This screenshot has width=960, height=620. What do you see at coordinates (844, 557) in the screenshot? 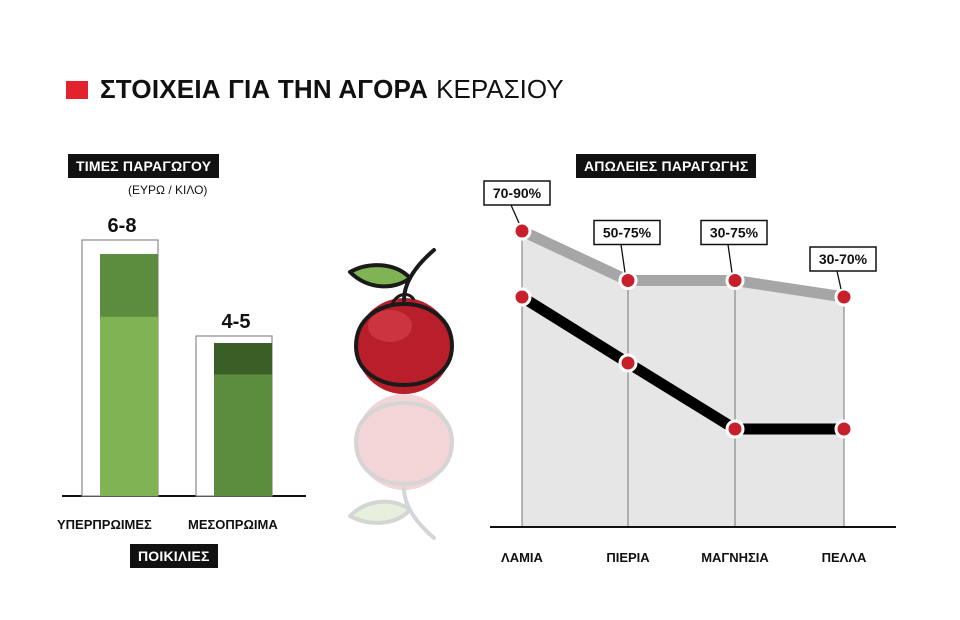
I see `line-category-label-3: ΠΕΛΛΑ` at bounding box center [844, 557].